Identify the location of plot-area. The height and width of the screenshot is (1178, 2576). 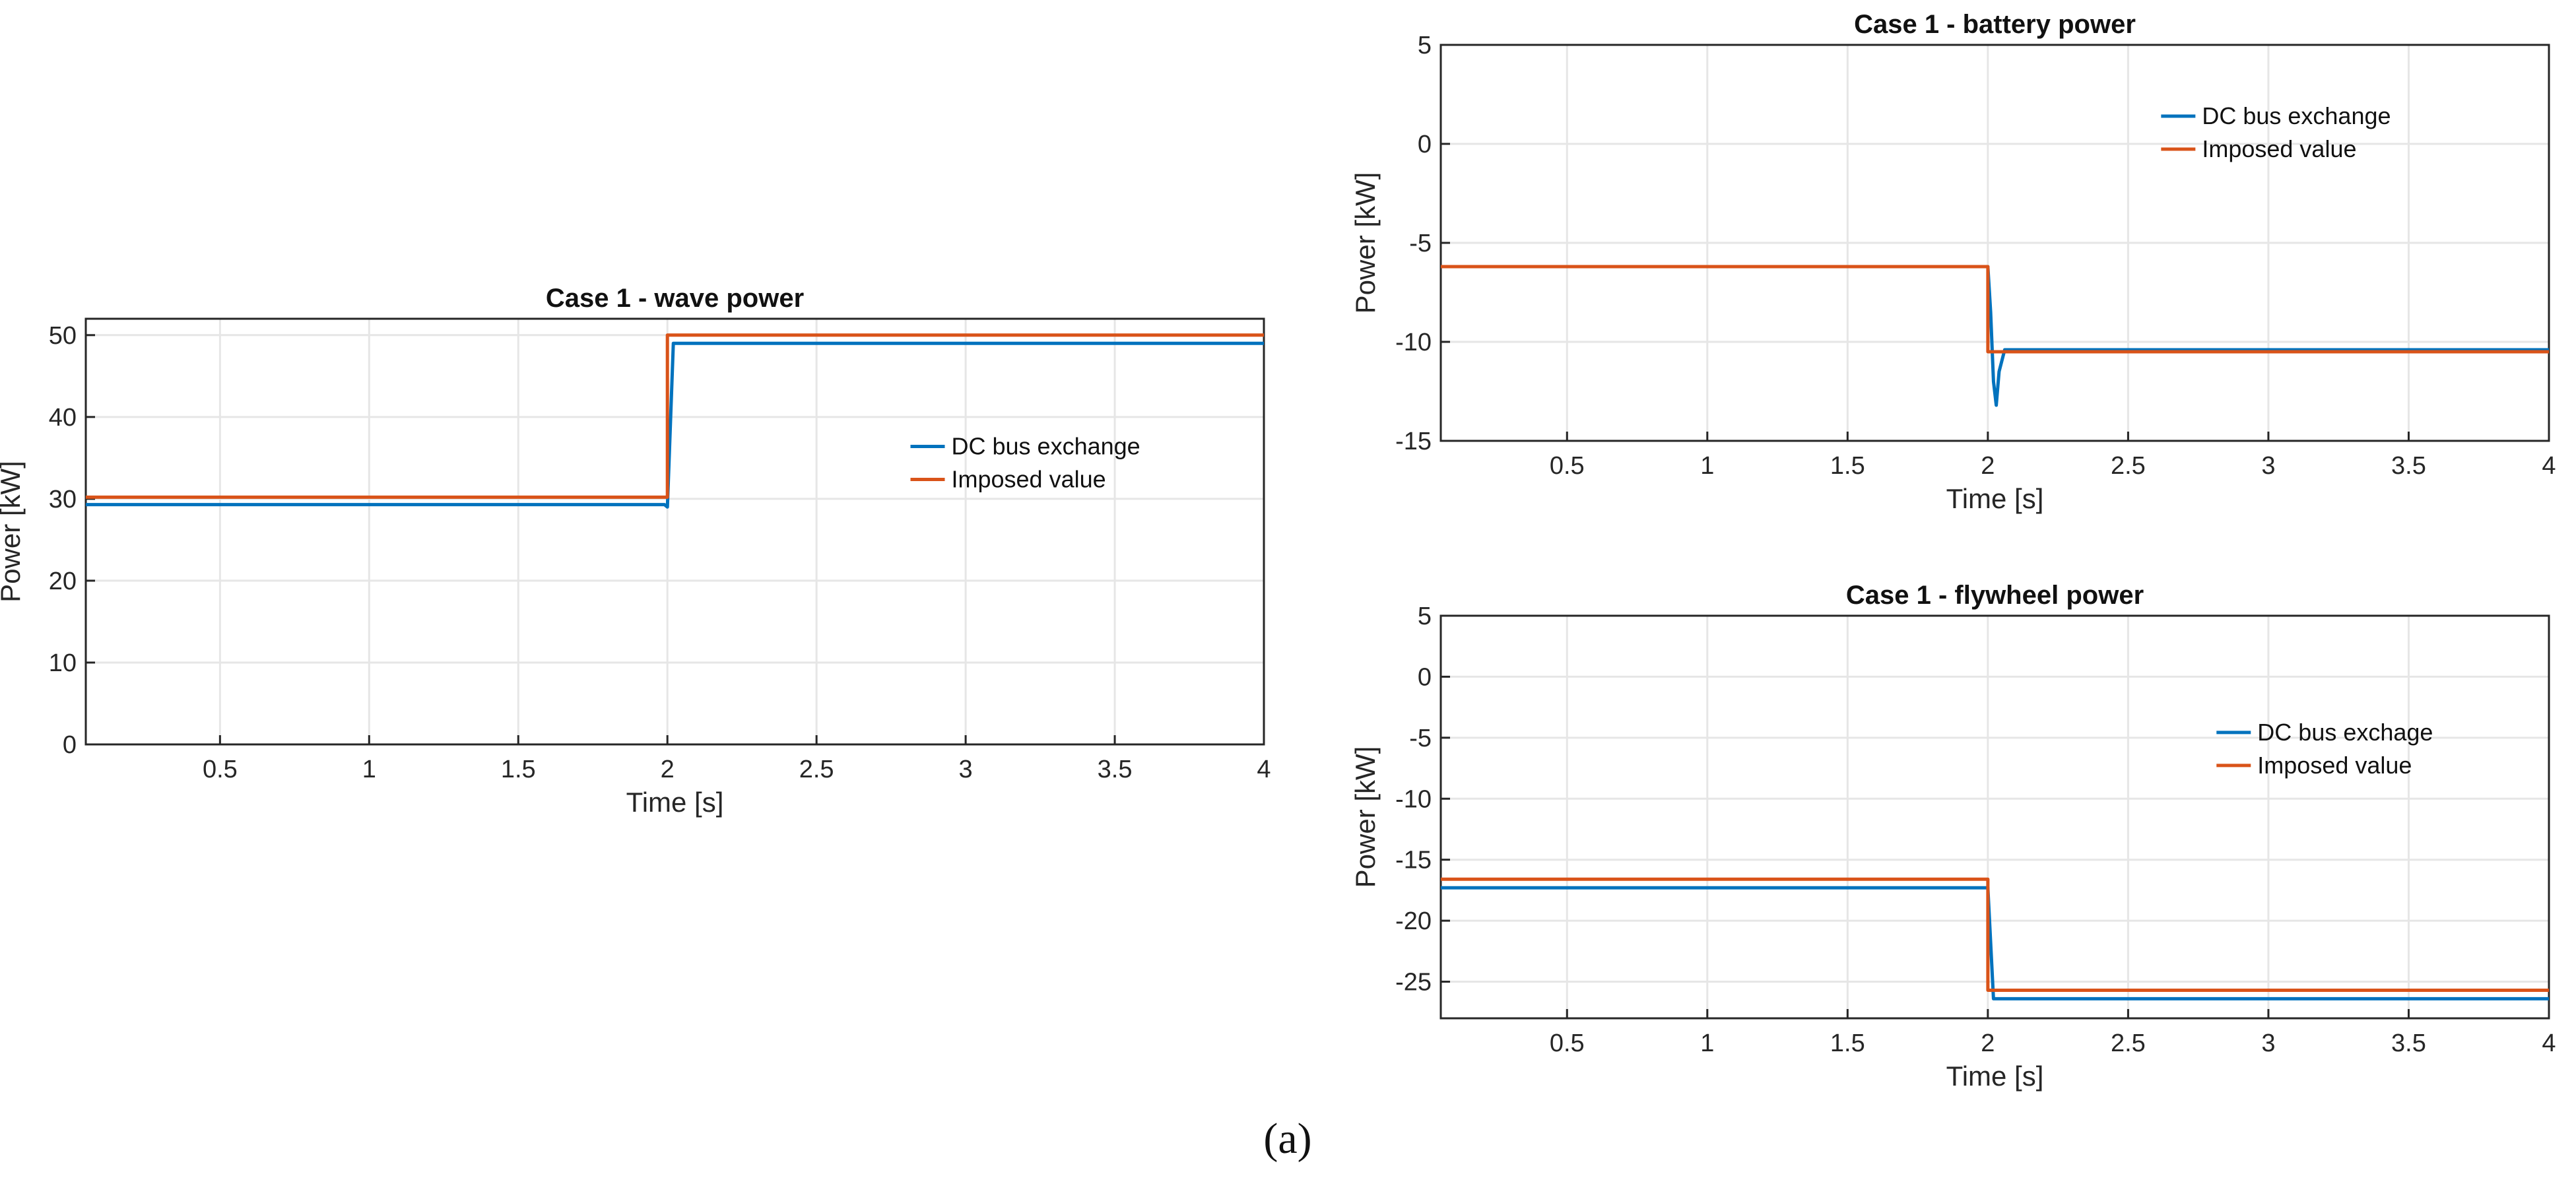
(1995, 817).